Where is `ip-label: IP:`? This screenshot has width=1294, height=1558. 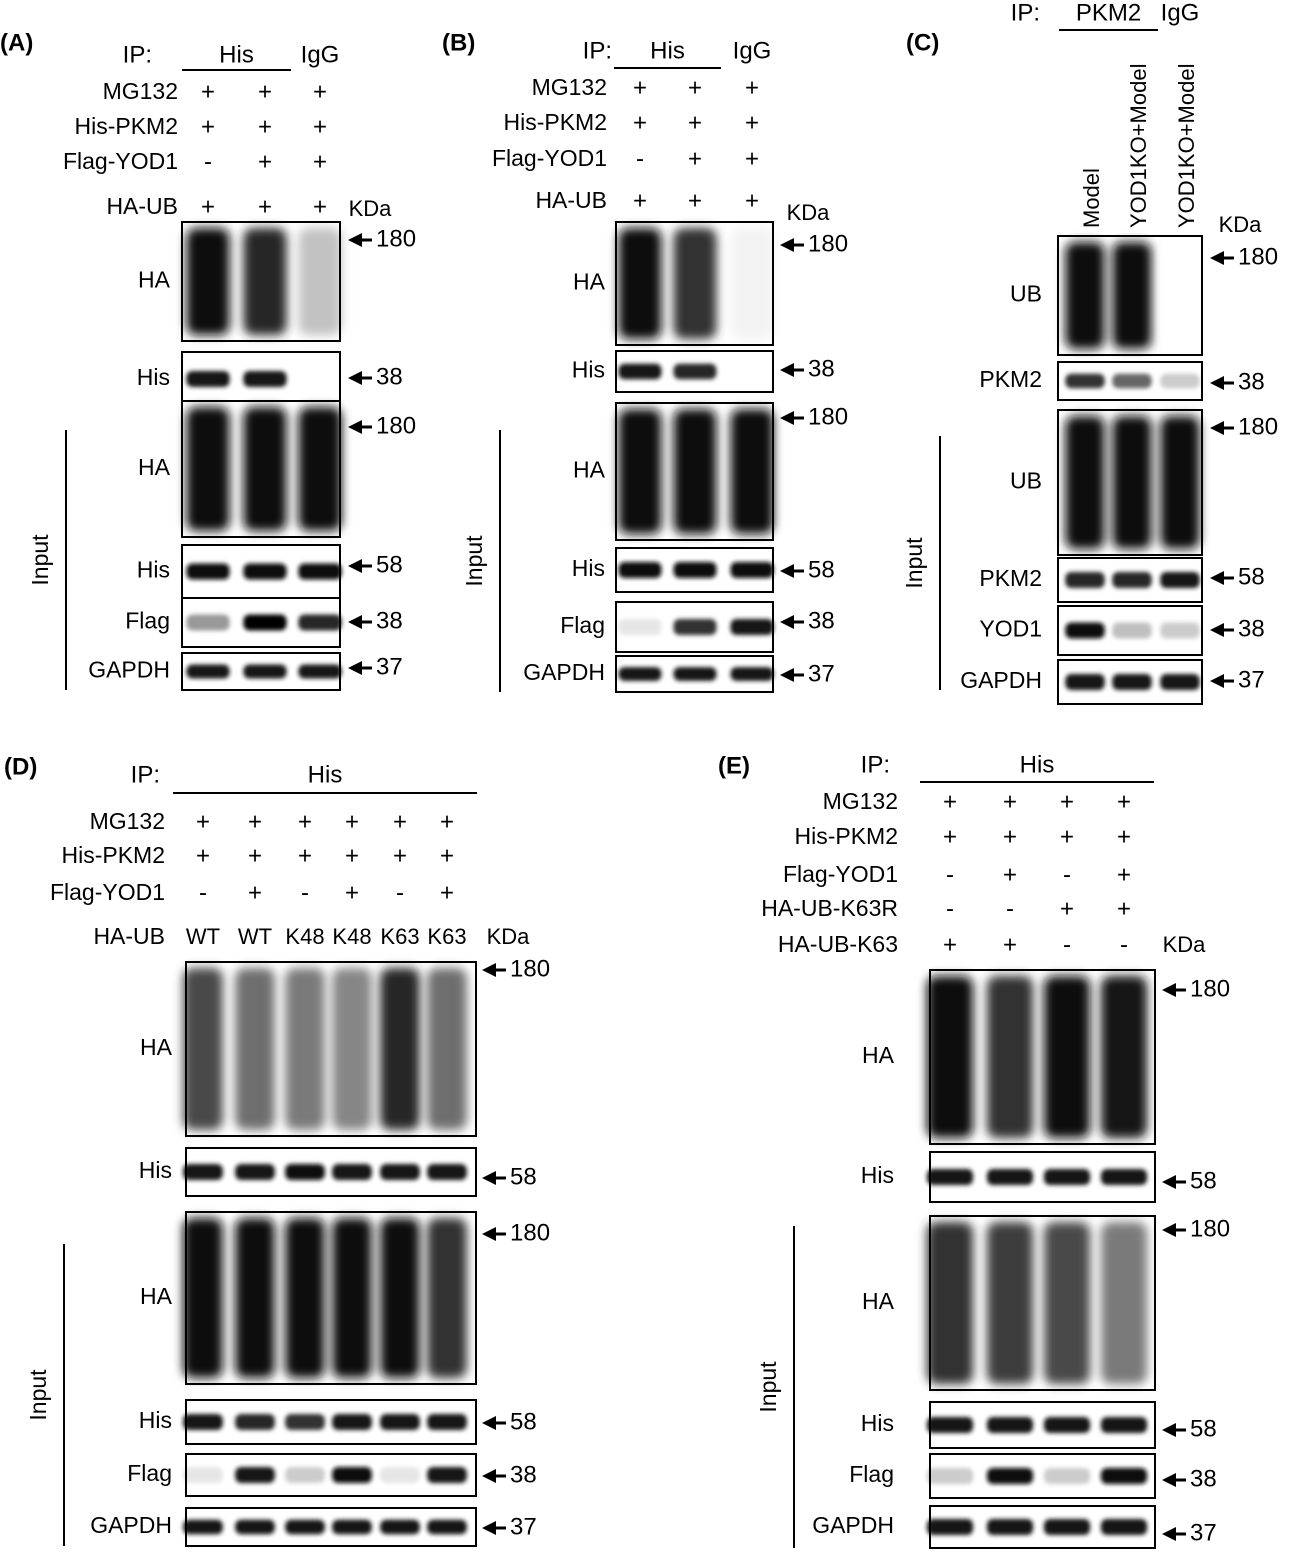
ip-label: IP: is located at coordinates (137, 54).